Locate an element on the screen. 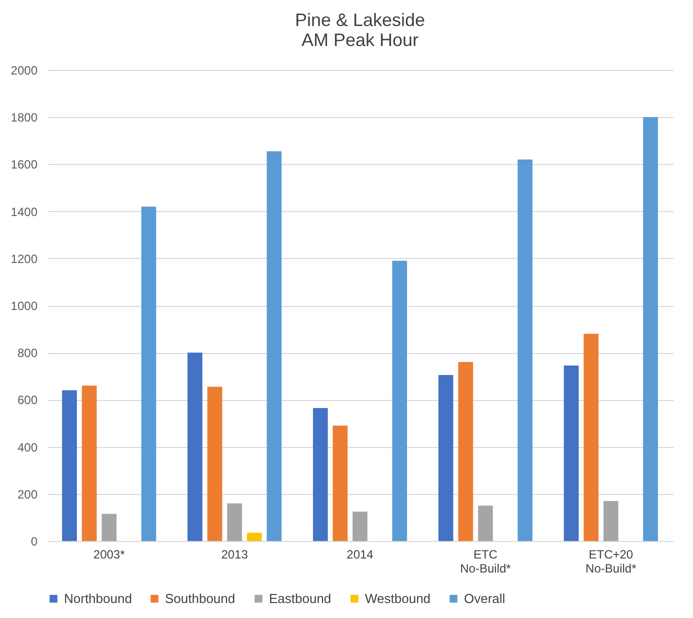  x-tick-label: ETC No-Build* is located at coordinates (486, 562).